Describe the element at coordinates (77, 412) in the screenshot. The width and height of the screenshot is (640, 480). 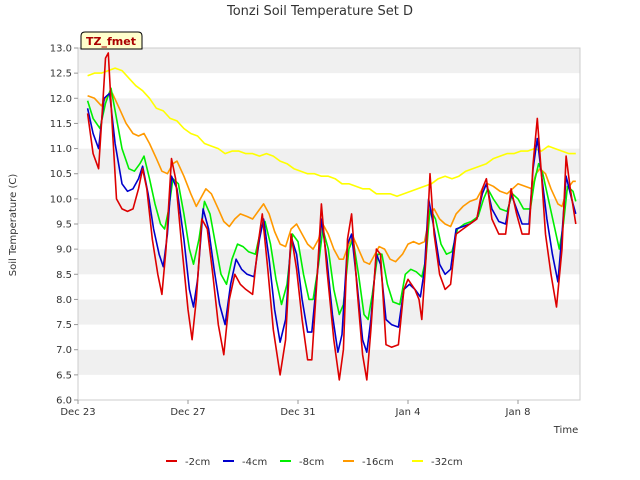
I see `x-tick-label: Dec 23` at that location.